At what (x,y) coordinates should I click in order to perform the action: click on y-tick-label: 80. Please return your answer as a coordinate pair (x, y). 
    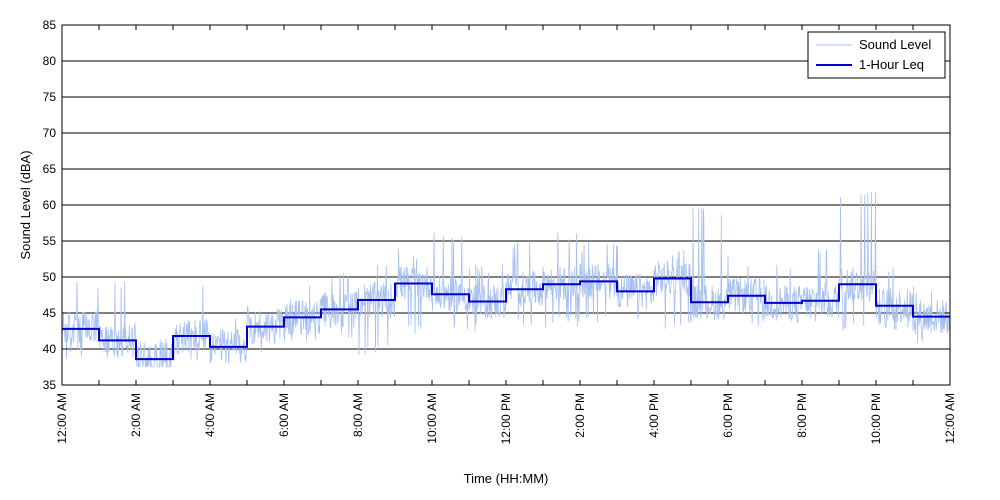
    Looking at the image, I should click on (50, 61).